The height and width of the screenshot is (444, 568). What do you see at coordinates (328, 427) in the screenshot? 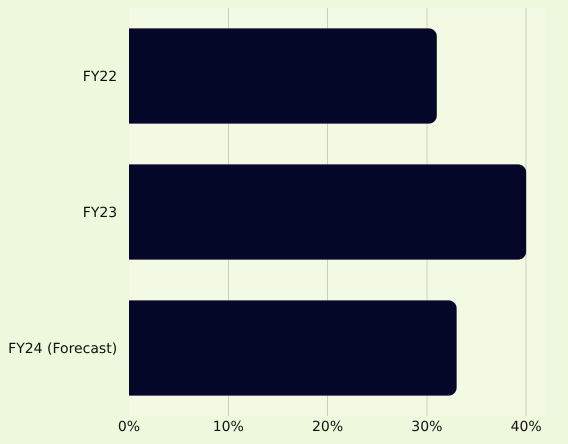
I see `x-tick-label: 20%` at bounding box center [328, 427].